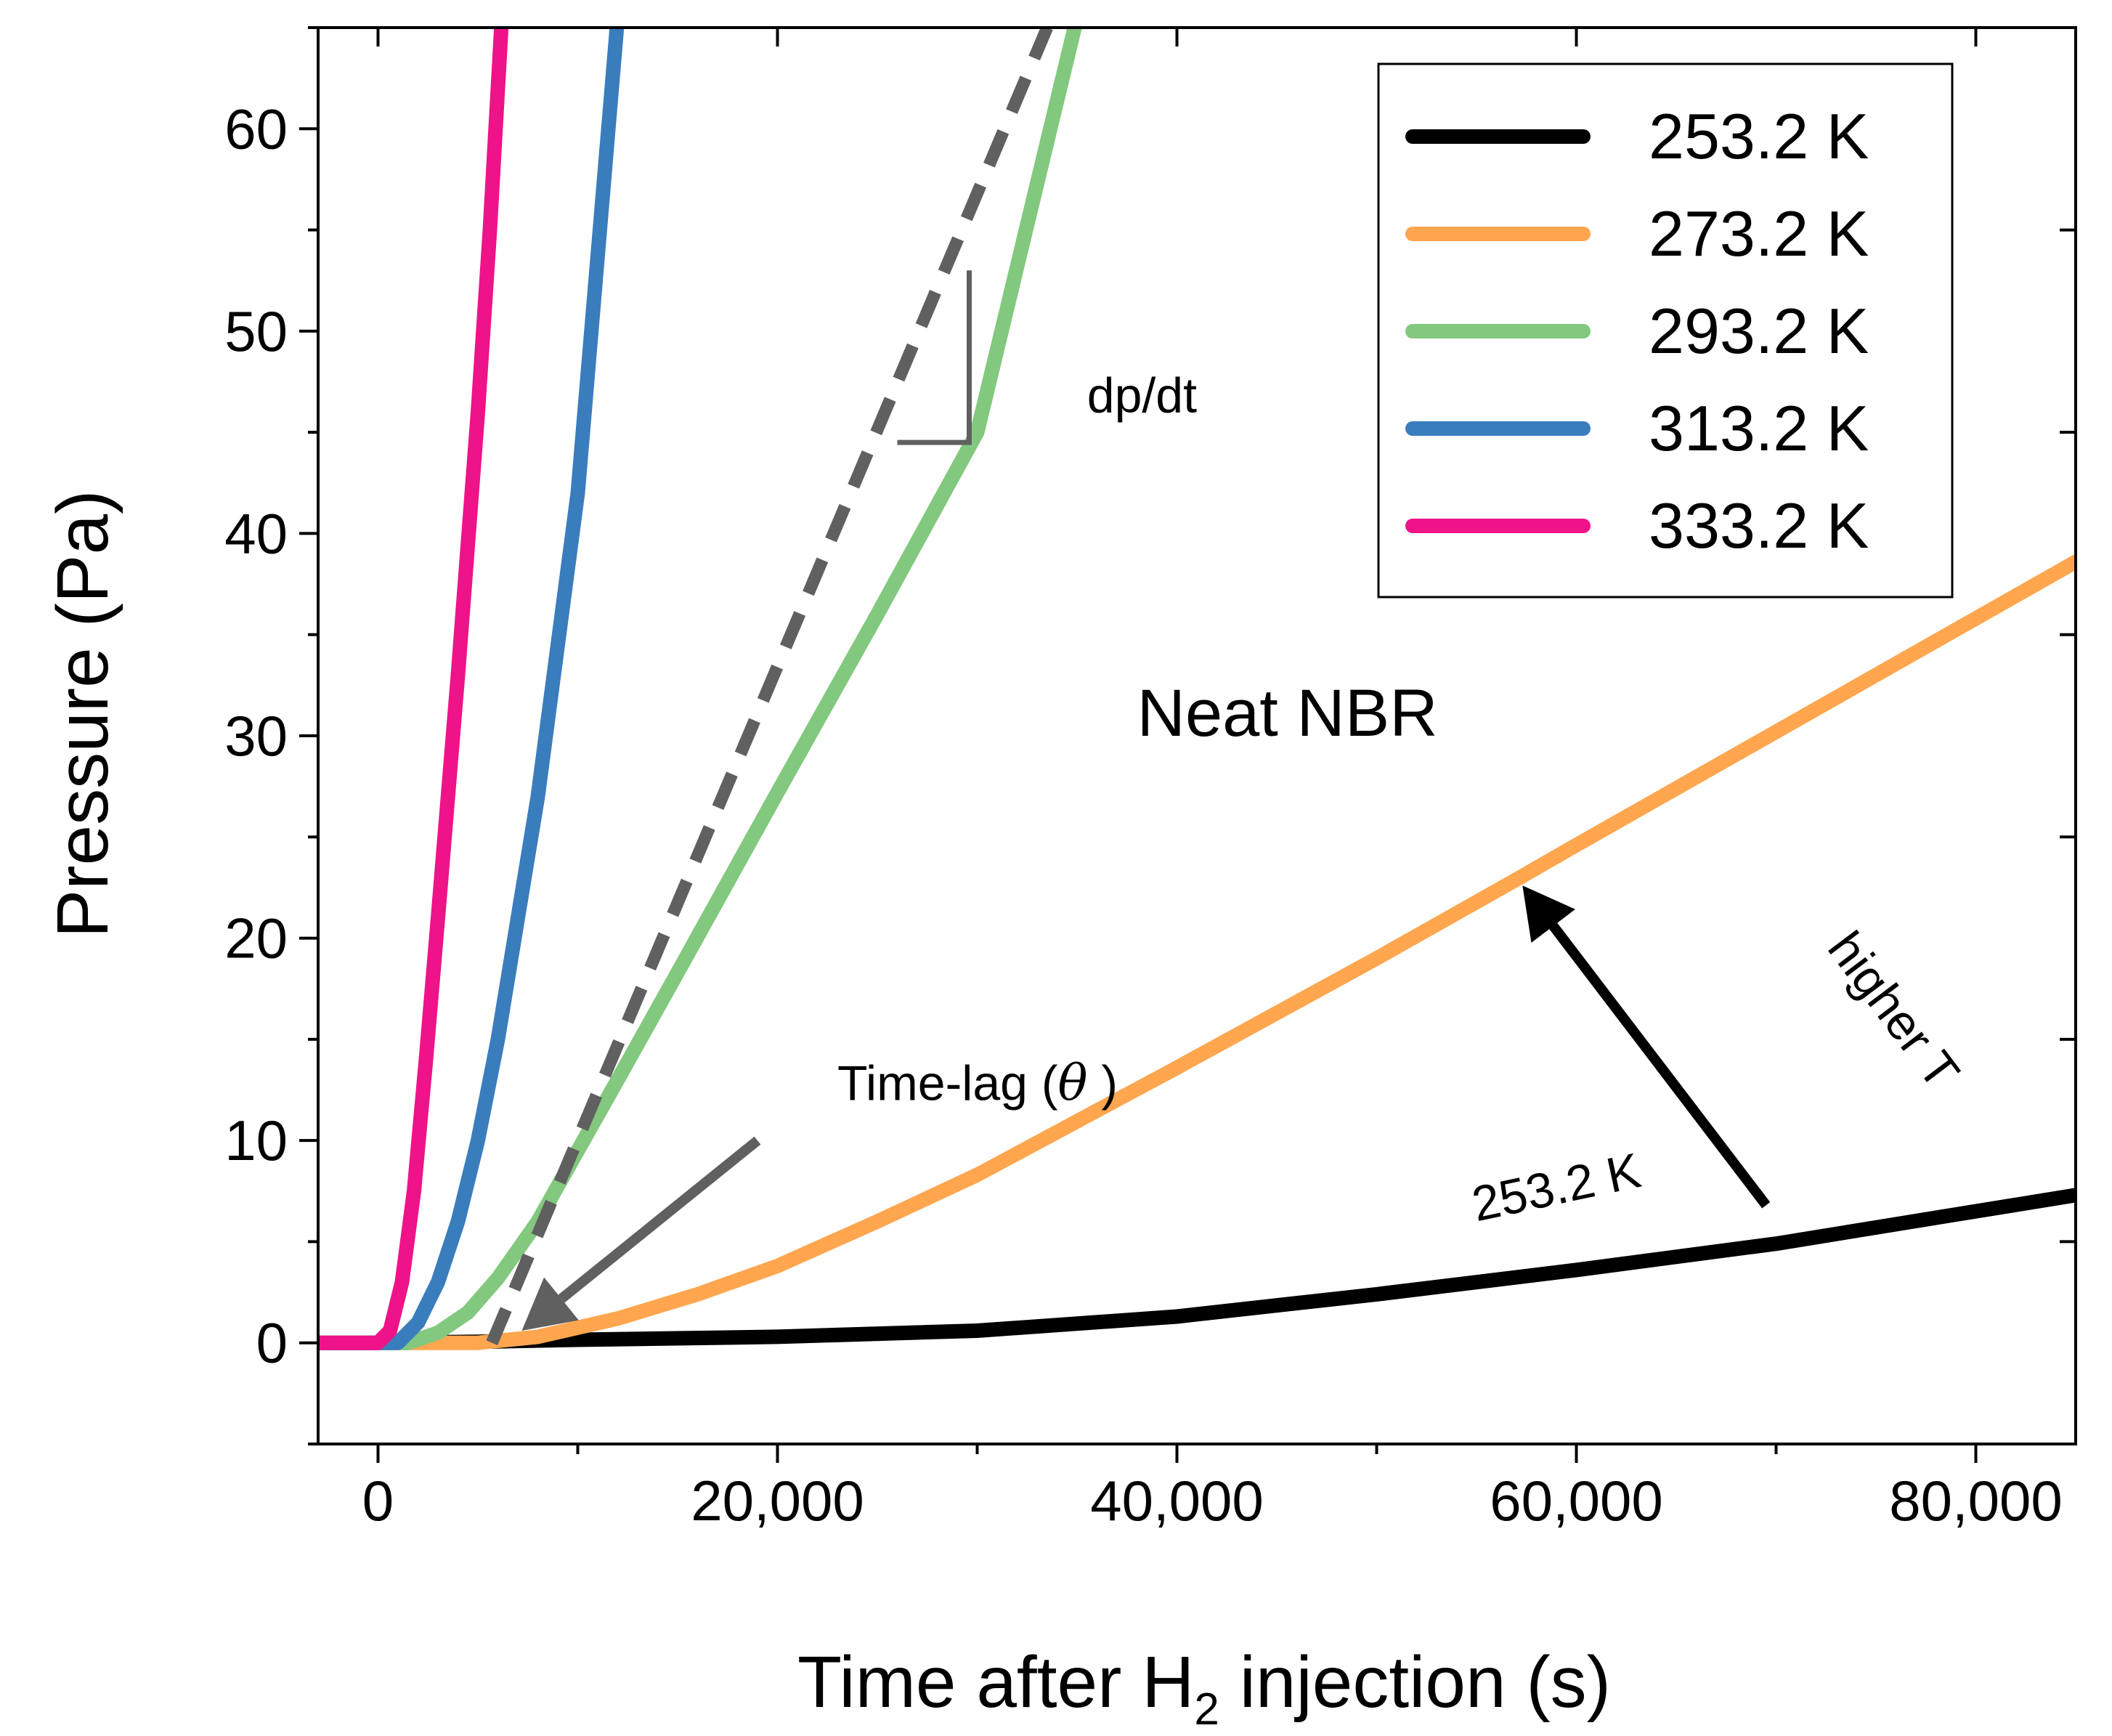  What do you see at coordinates (977, 1083) in the screenshot?
I see `time-lag-label: Time-lag (θ )` at bounding box center [977, 1083].